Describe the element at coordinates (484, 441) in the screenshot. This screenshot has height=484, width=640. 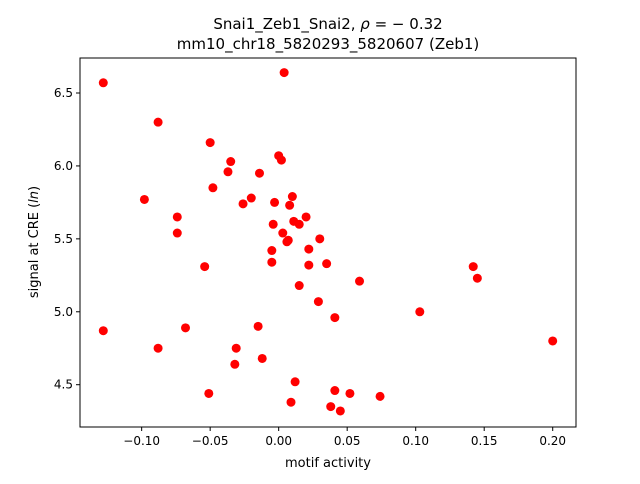
I see `x-tick-label: 0.15` at that location.